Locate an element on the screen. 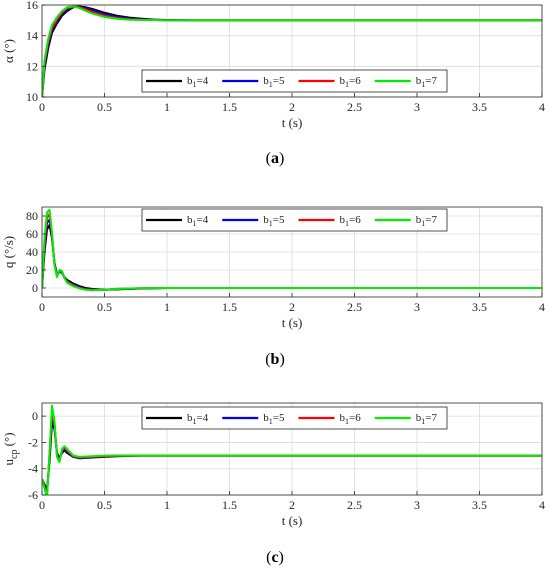  y-tick-label: 14 is located at coordinates (32, 36).